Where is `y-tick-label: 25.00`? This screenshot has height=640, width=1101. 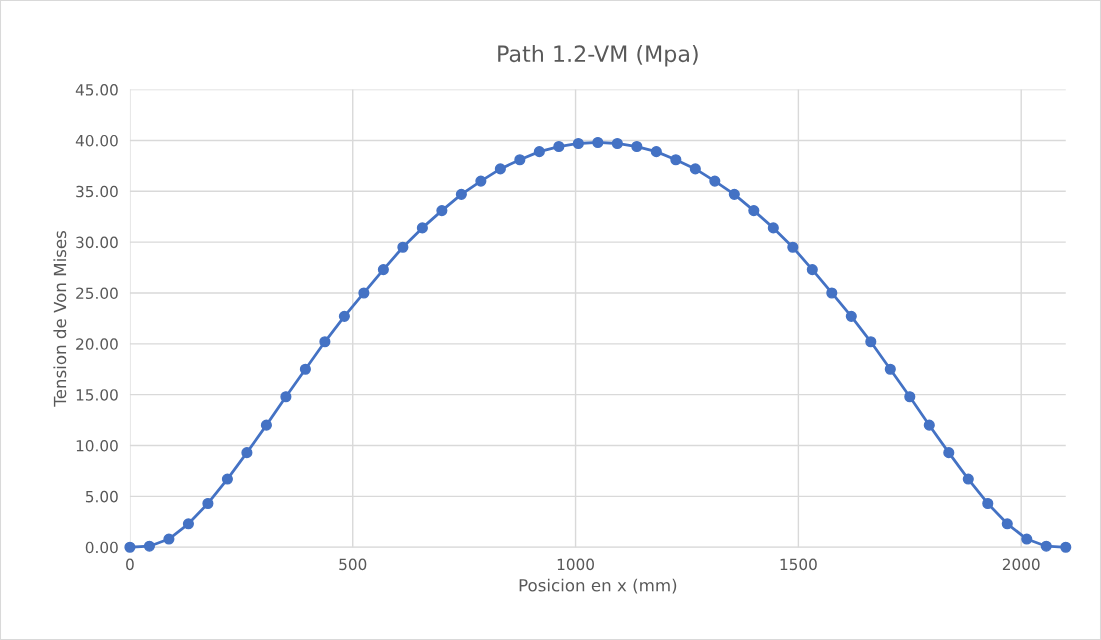 y-tick-label: 25.00 is located at coordinates (97, 293).